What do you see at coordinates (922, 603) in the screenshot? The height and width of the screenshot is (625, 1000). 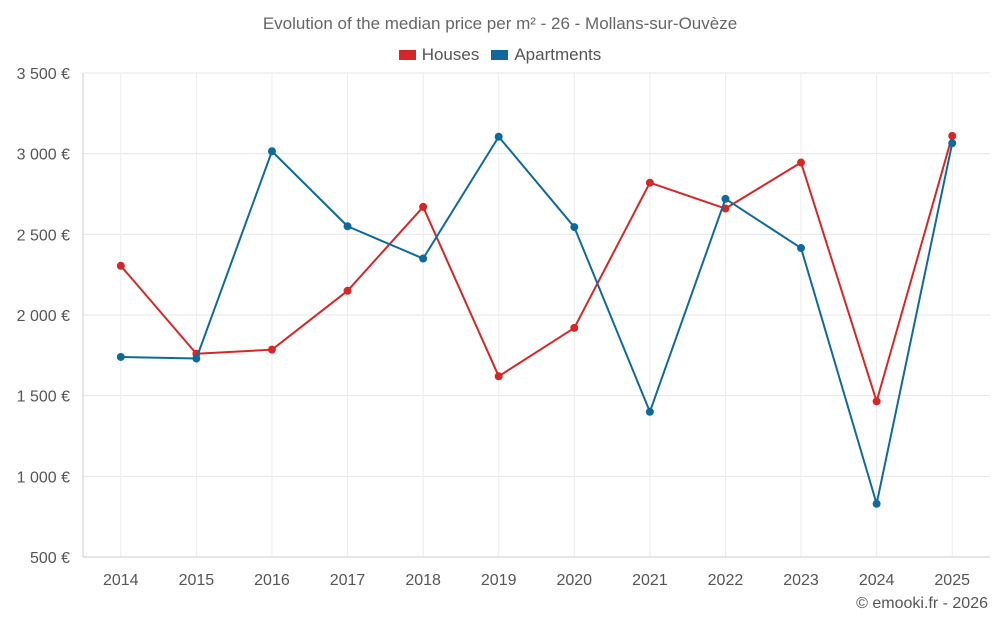 I see `credit-text: © emooki.fr - 2026` at bounding box center [922, 603].